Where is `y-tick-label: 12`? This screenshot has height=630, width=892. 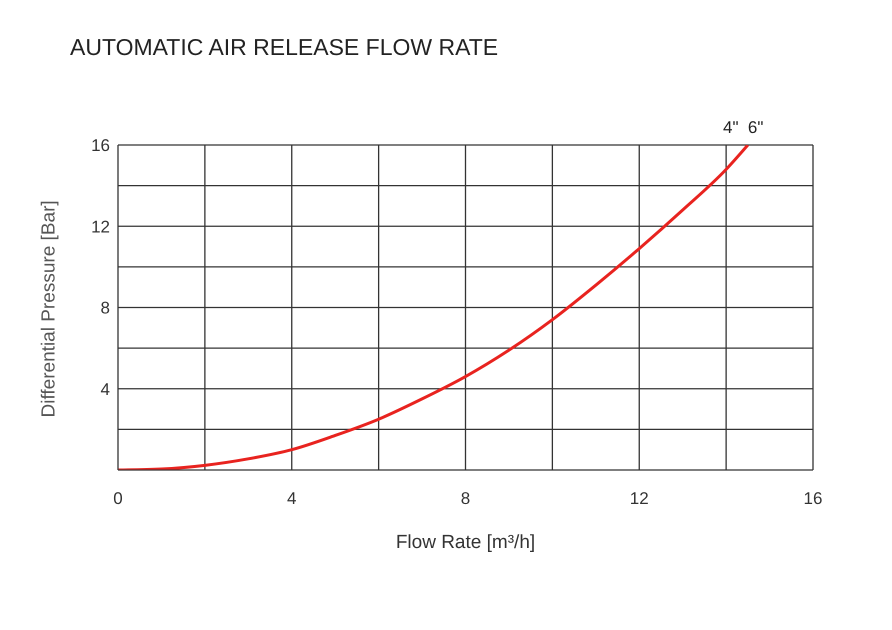 y-tick-label: 12 is located at coordinates (100, 226).